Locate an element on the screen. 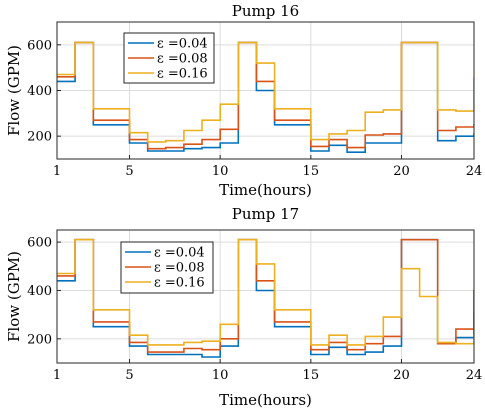 This screenshot has width=485, height=411. chart-title: Pump 17 is located at coordinates (265, 214).